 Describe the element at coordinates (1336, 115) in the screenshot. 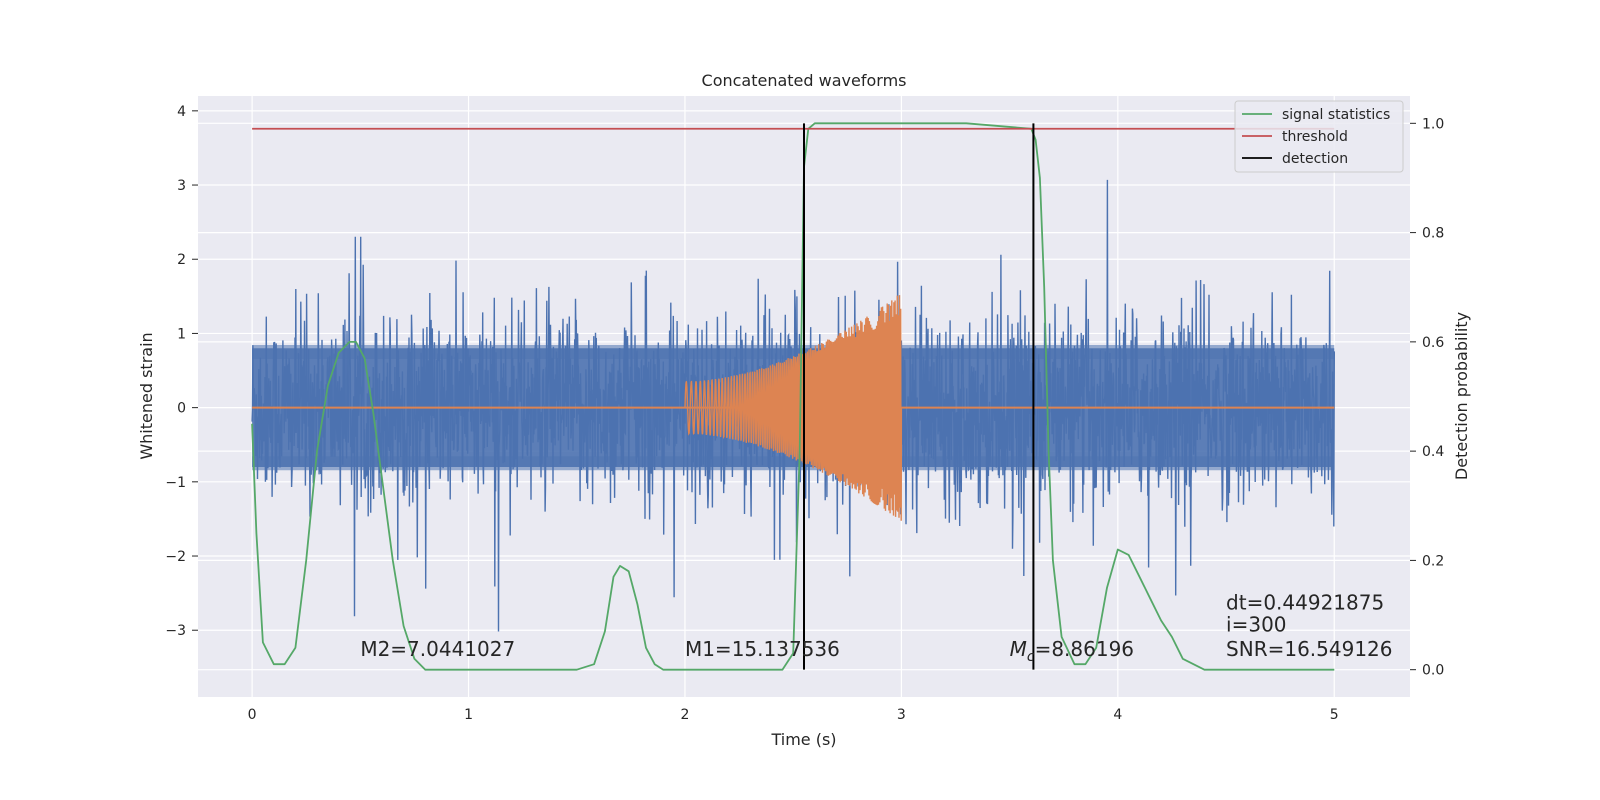

I see `legend-label-signal-statistics: signal statistics` at that location.